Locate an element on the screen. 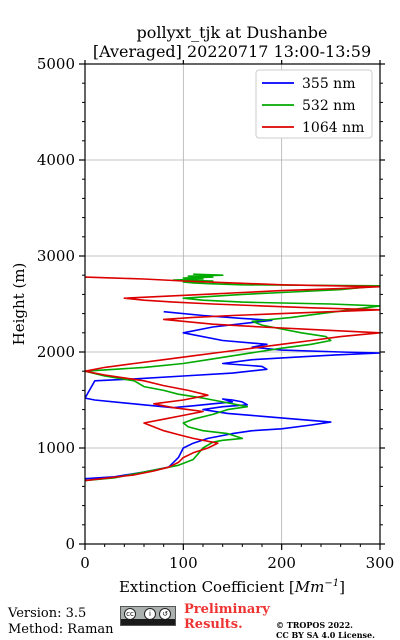  preliminary-results-note: Preliminary Results. is located at coordinates (227, 617).